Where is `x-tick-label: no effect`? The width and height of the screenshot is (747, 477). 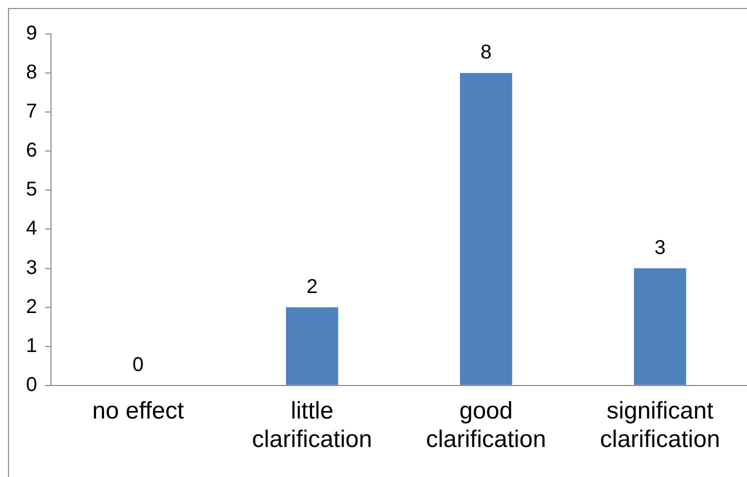
x-tick-label: no effect is located at coordinates (138, 410).